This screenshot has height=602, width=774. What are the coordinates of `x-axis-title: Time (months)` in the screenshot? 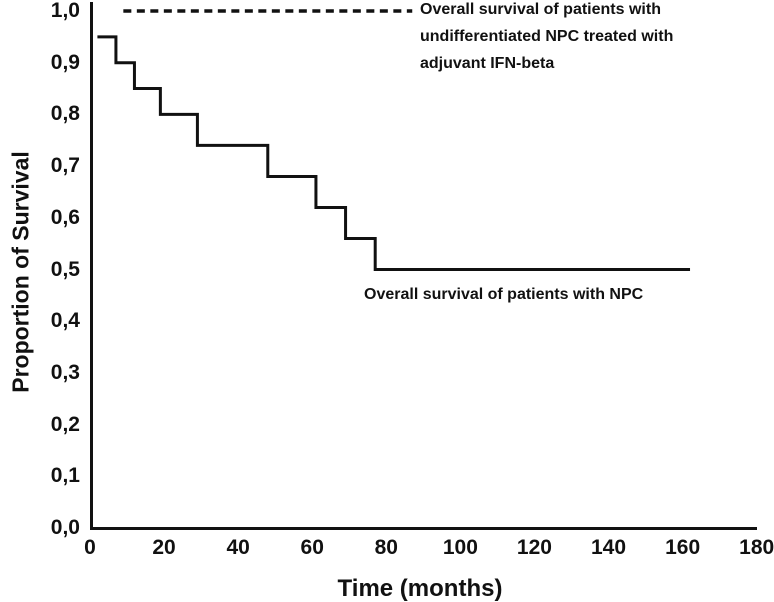 It's located at (420, 588).